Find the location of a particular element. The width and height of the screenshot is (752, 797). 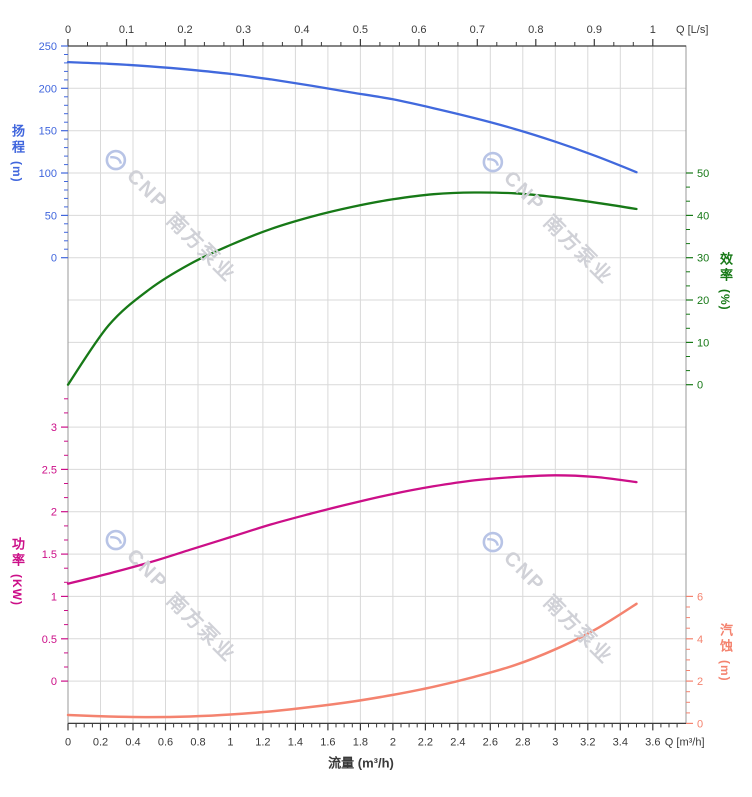

svg-text: 40 is located at coordinates (703, 216).